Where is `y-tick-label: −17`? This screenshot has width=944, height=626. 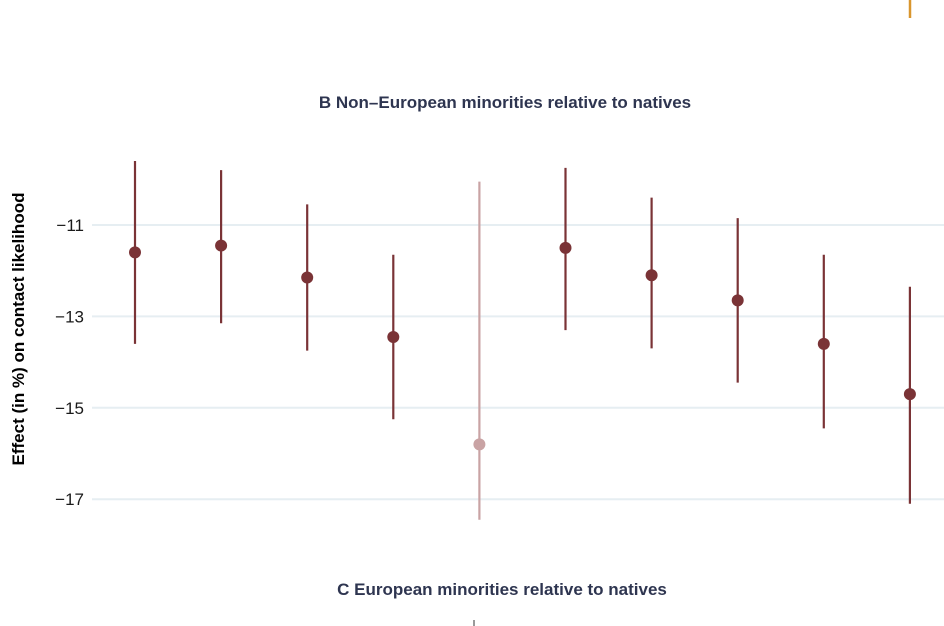
y-tick-label: −17 is located at coordinates (69, 499).